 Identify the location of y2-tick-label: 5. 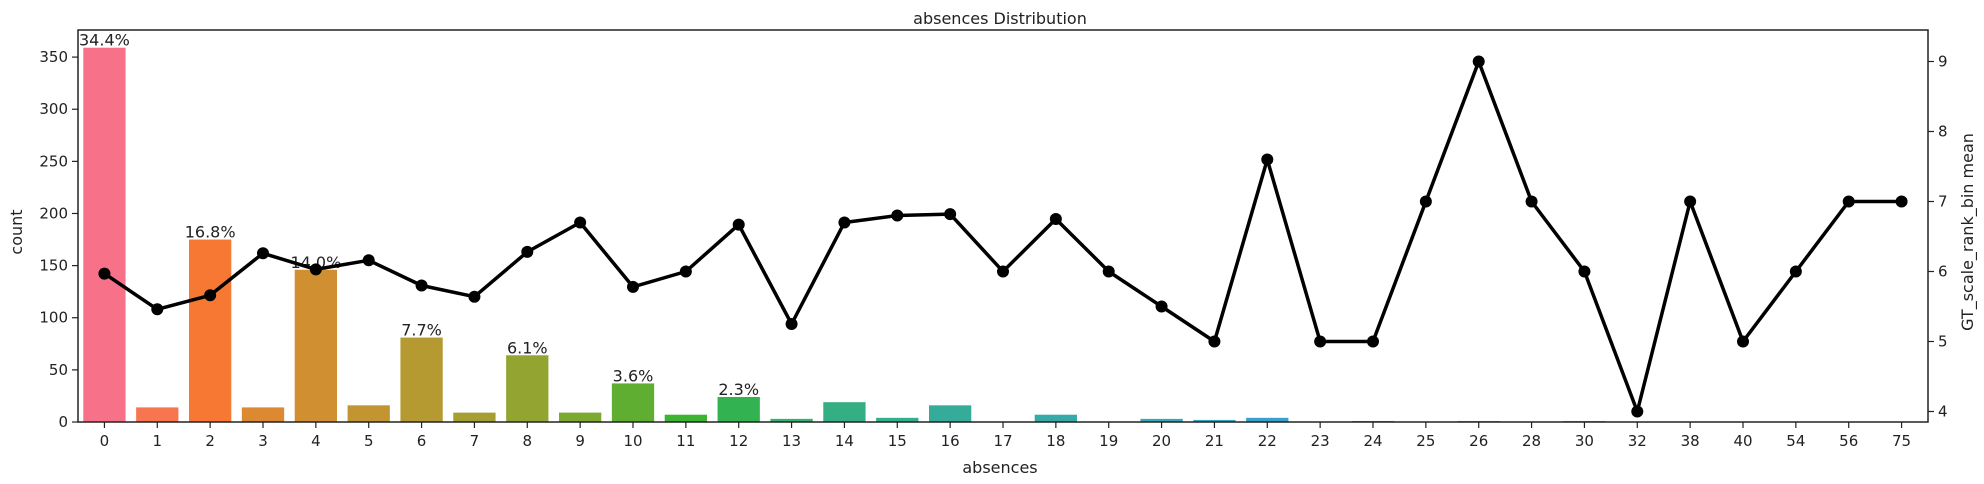
(1943, 342).